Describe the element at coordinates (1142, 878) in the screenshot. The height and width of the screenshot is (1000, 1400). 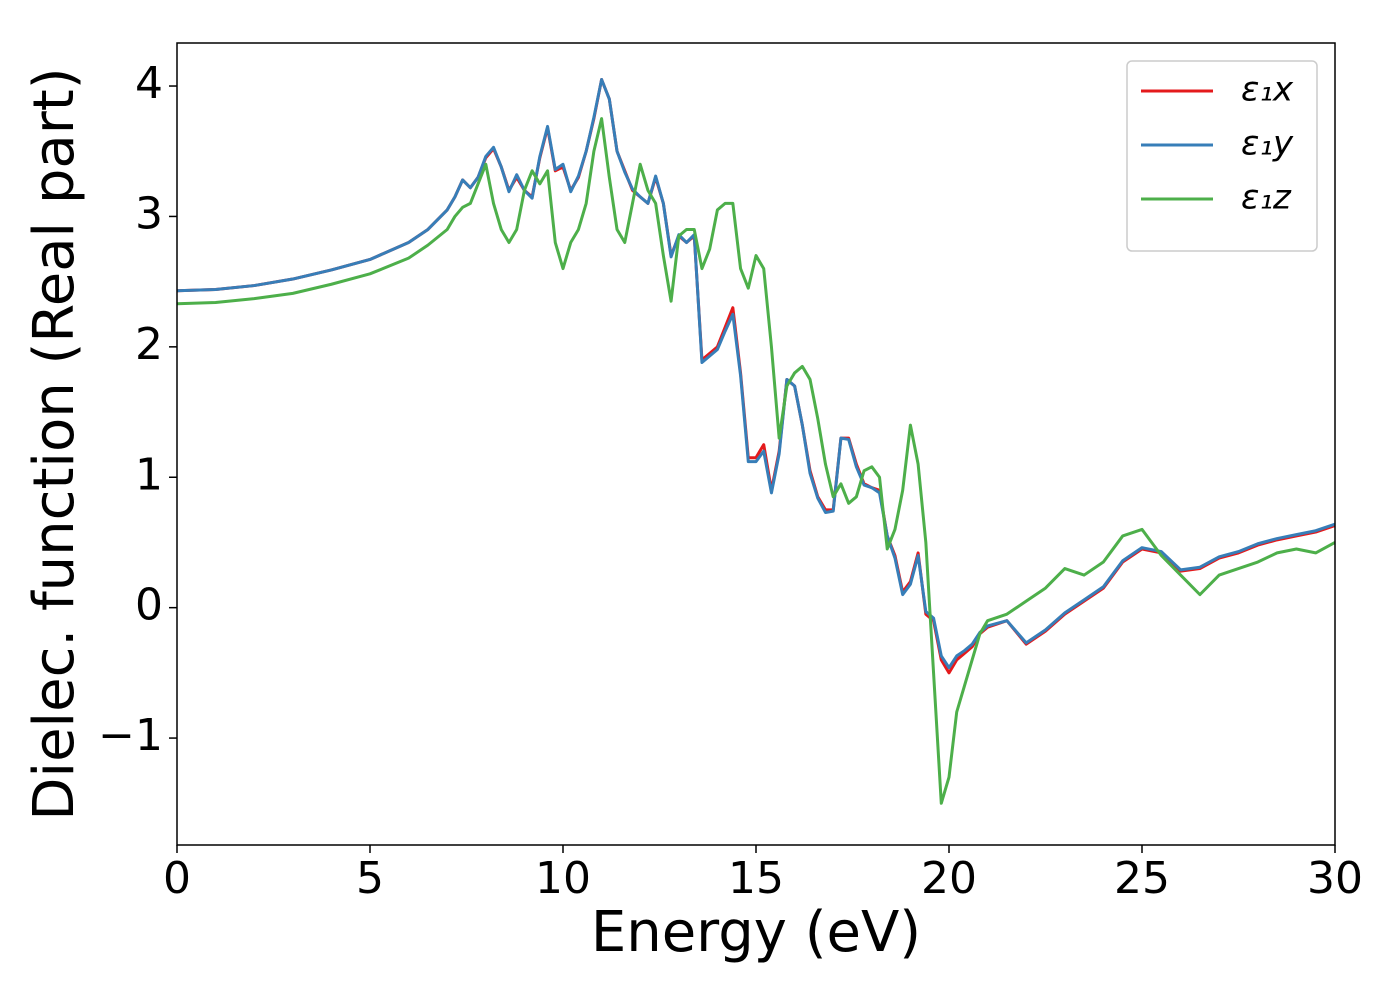
I see `x-tick-label: 25` at that location.